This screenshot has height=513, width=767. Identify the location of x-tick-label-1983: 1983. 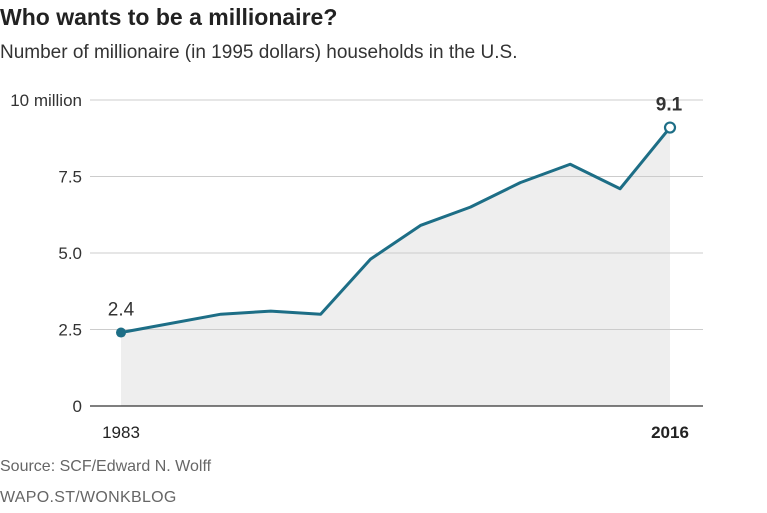
(121, 432).